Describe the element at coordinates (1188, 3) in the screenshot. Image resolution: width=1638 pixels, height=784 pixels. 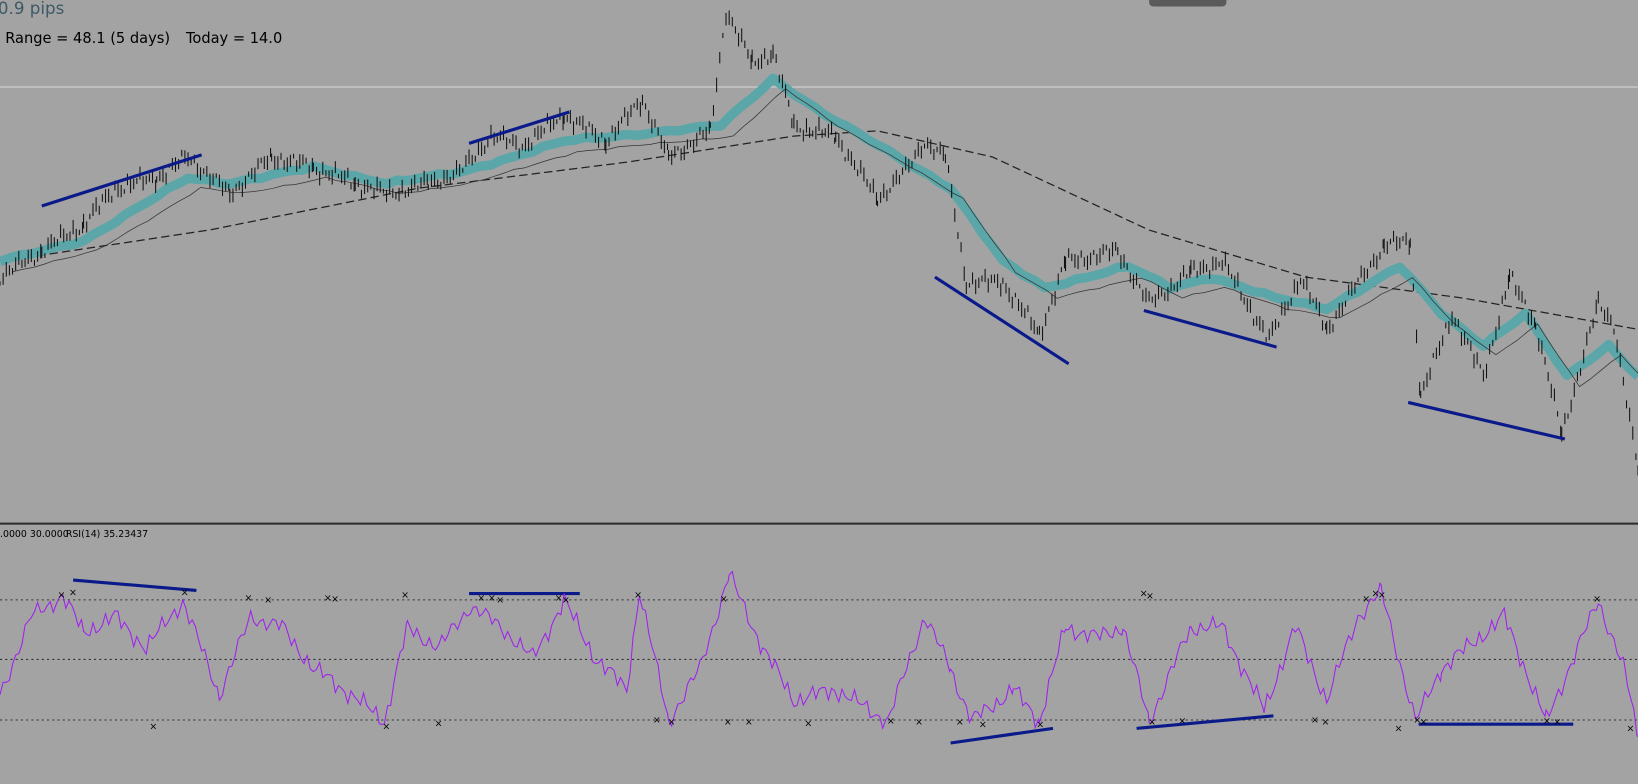
I see `overlay-tab` at that location.